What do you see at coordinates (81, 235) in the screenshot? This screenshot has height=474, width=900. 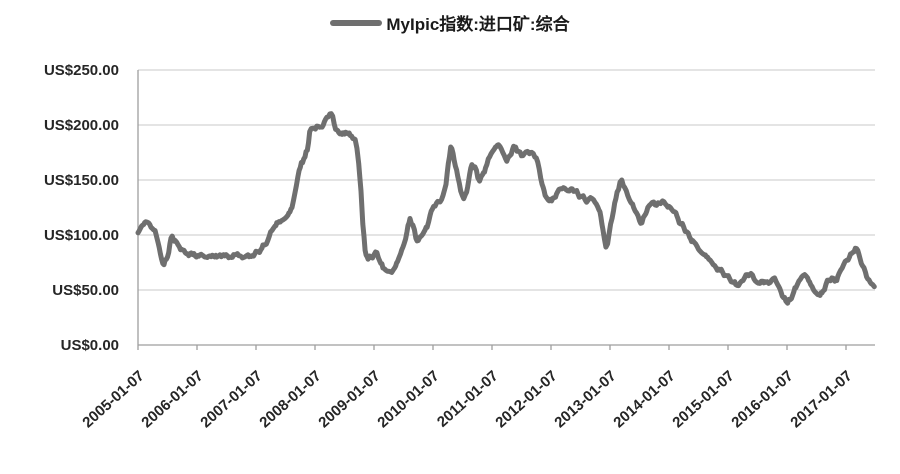 I see `y-axis-label: US$100.00` at bounding box center [81, 235].